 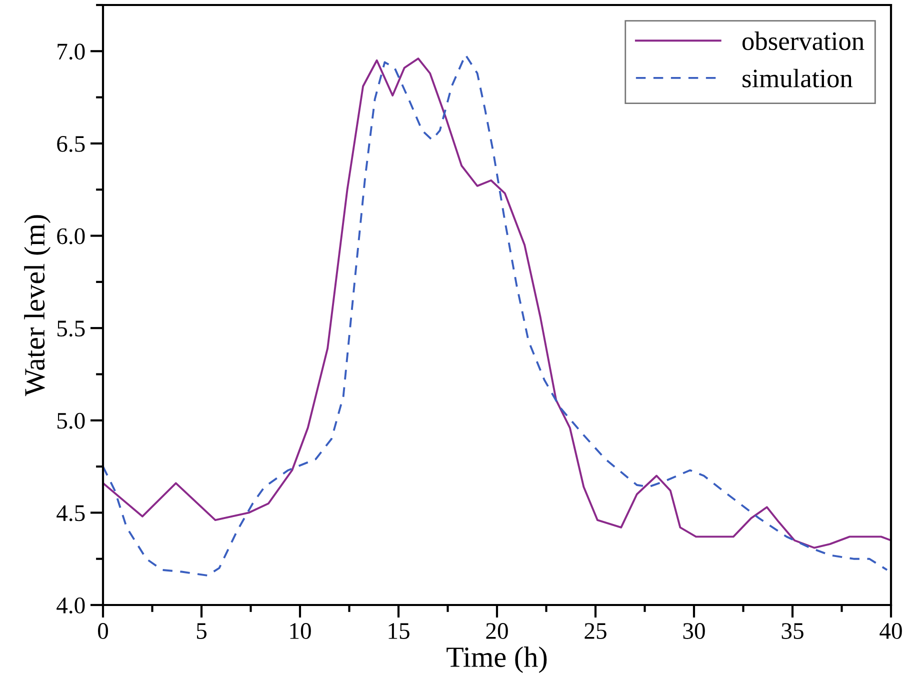 What do you see at coordinates (891, 631) in the screenshot?
I see `x-tick-label: 40` at bounding box center [891, 631].